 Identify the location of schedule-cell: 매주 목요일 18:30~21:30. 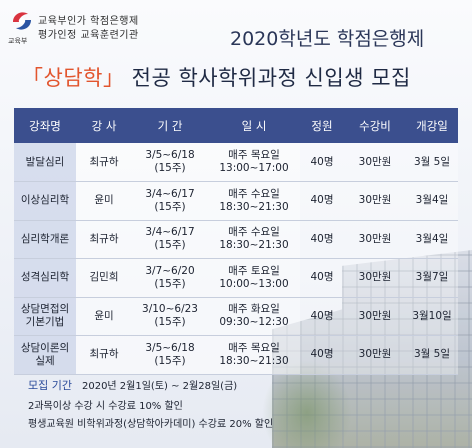
(254, 355).